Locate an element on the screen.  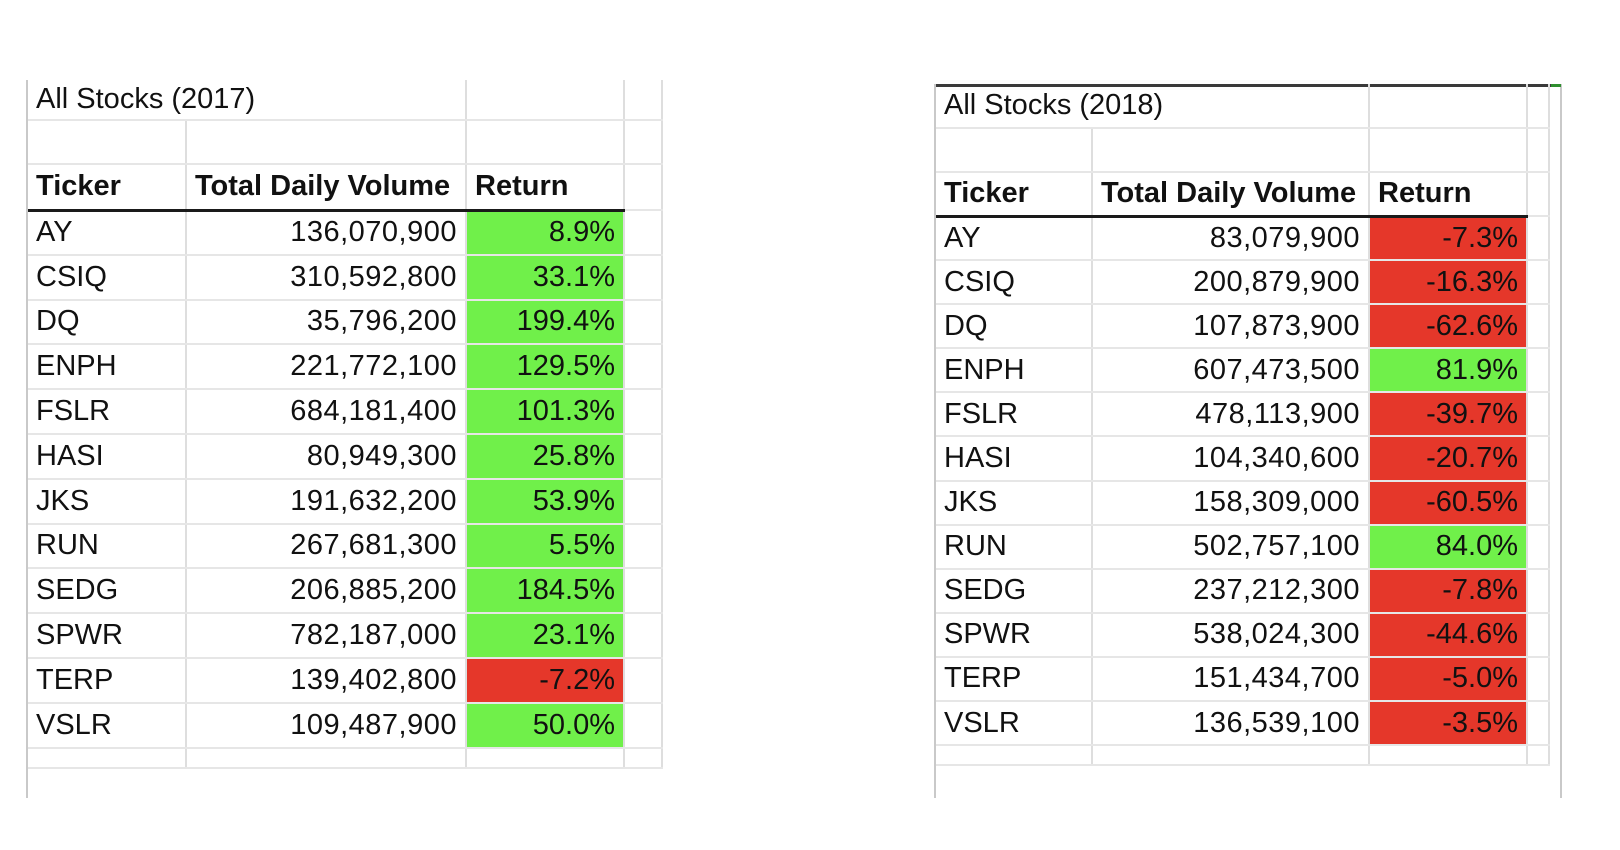
return-cell: -60.5% is located at coordinates (1449, 503).